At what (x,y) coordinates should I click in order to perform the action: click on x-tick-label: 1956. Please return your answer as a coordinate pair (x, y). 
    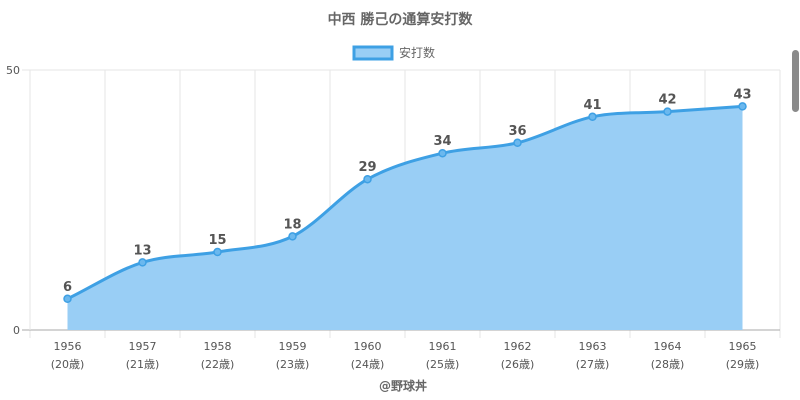
    Looking at the image, I should click on (68, 346).